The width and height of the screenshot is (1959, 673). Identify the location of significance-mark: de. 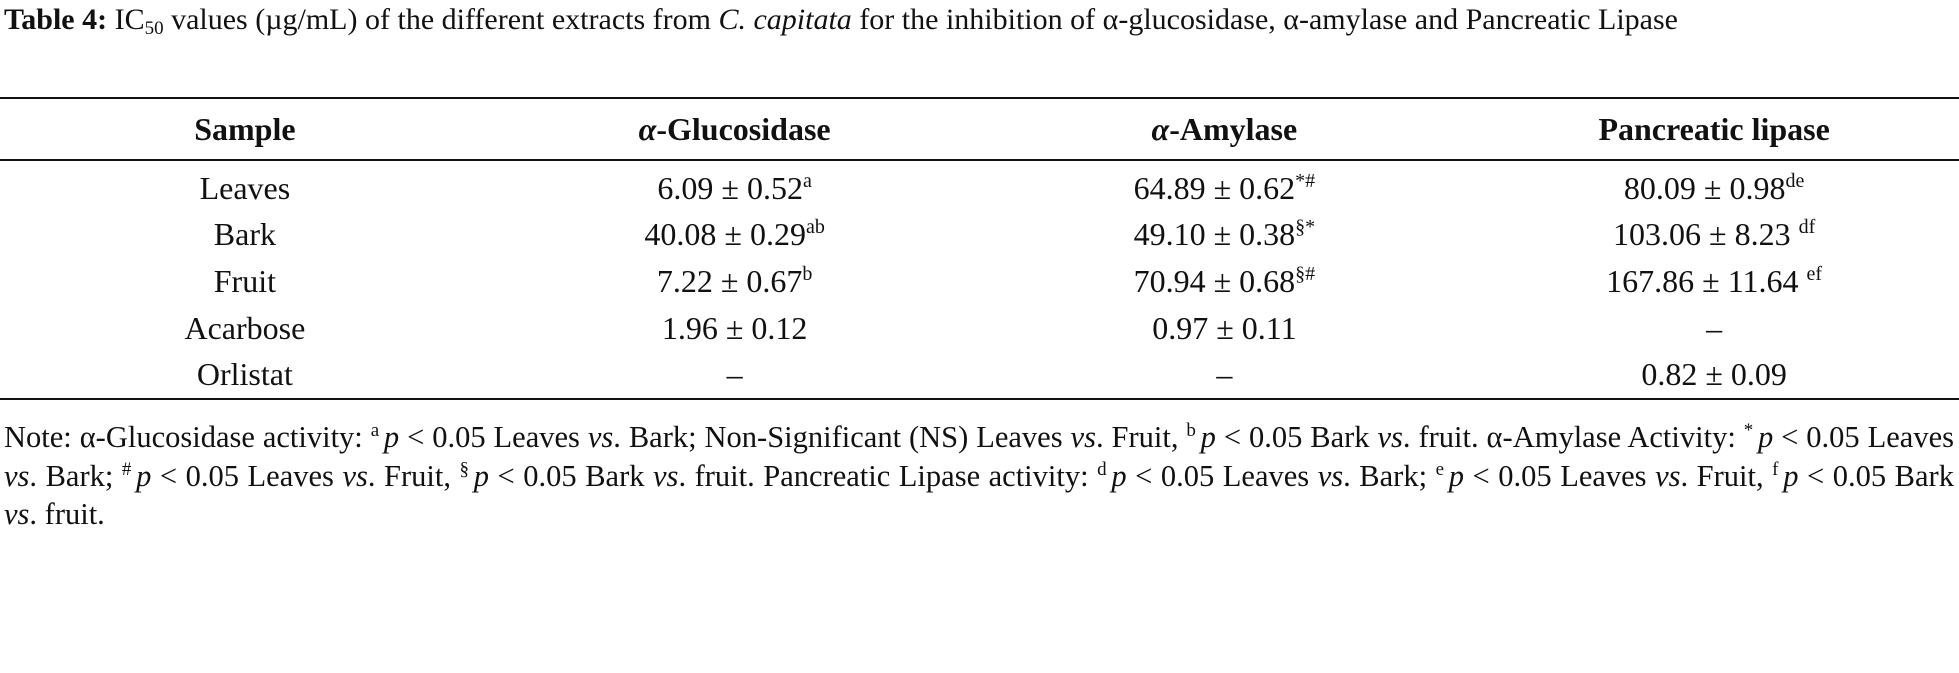
(1795, 180).